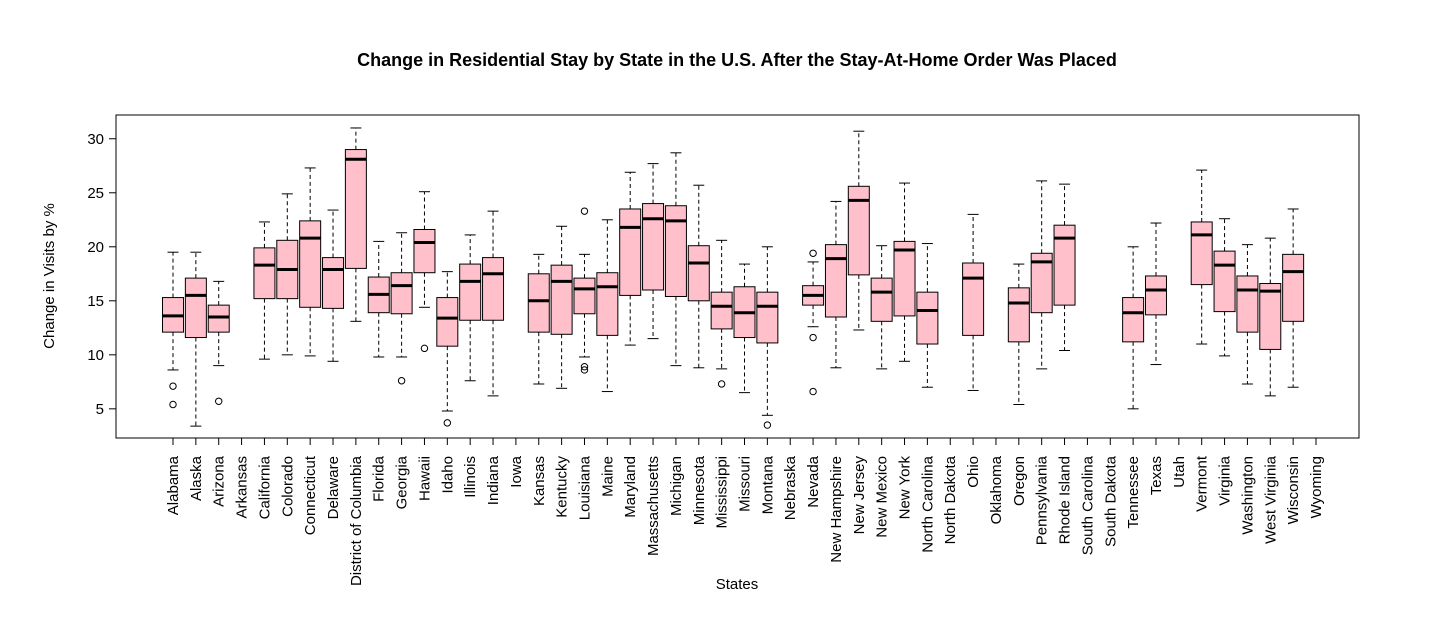 Image resolution: width=1436 pixels, height=617 pixels. What do you see at coordinates (1202, 483) in the screenshot?
I see `x-tick-label: Vermont` at bounding box center [1202, 483].